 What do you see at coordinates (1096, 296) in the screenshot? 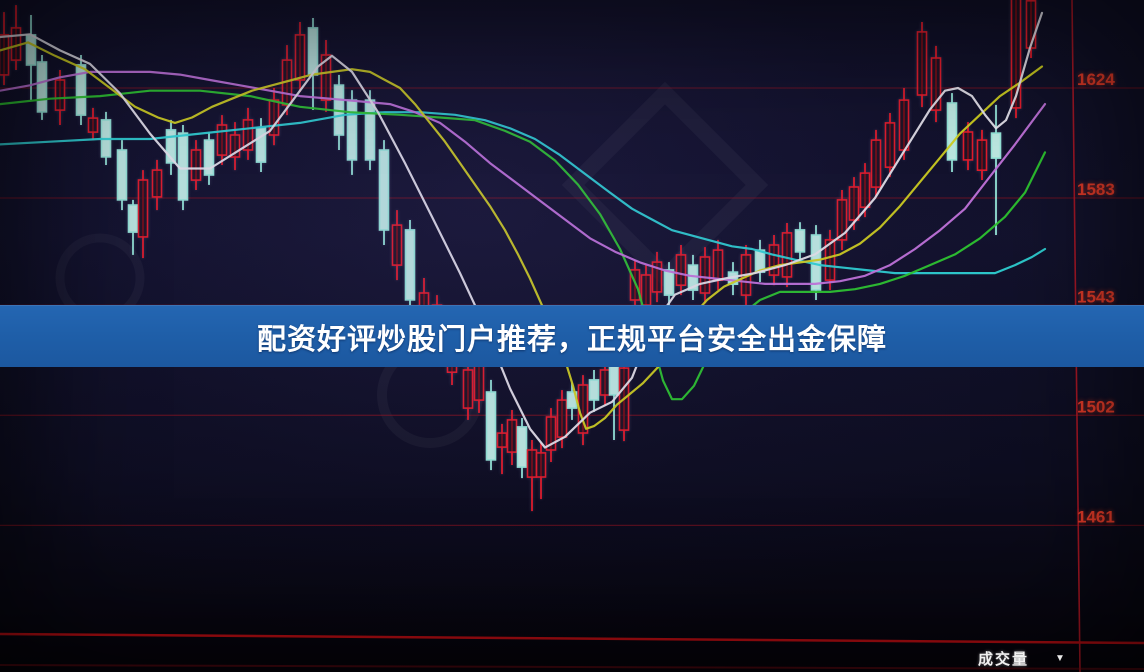
I see `y-axis-label: 1543` at bounding box center [1096, 296].